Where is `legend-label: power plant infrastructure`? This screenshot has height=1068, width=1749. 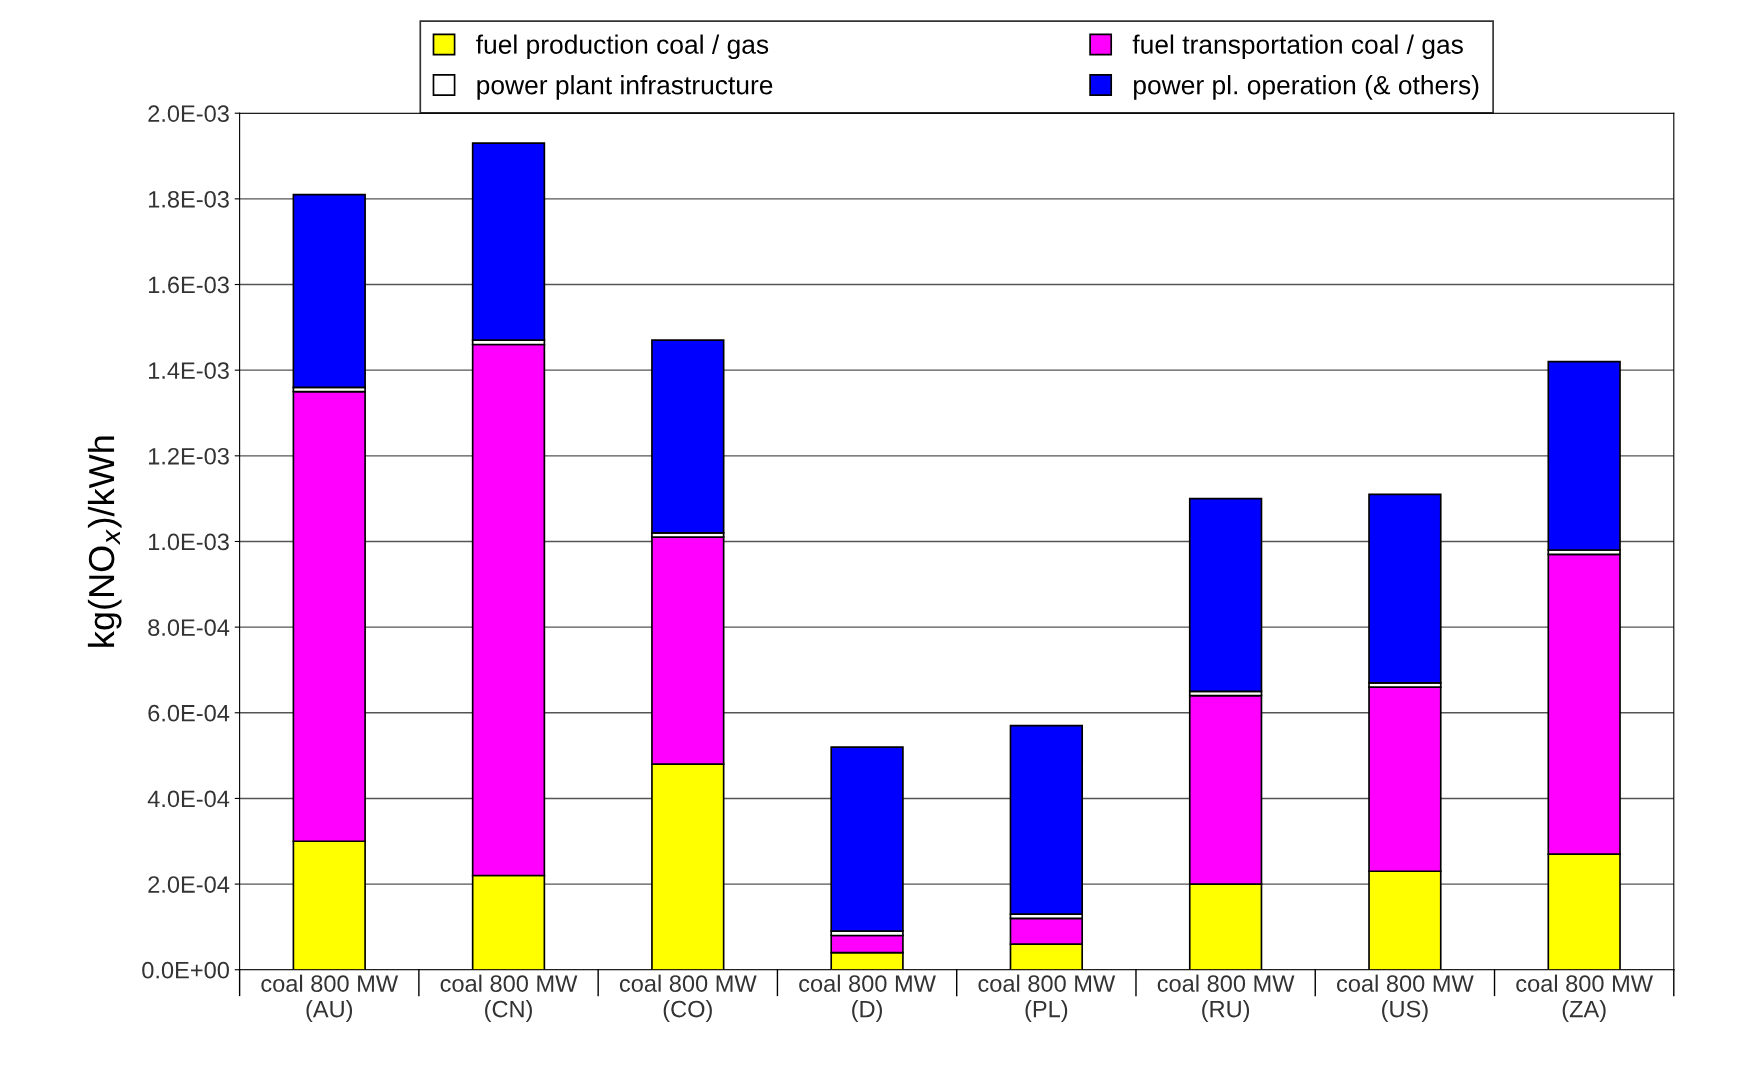
legend-label: power plant infrastructure is located at coordinates (625, 87).